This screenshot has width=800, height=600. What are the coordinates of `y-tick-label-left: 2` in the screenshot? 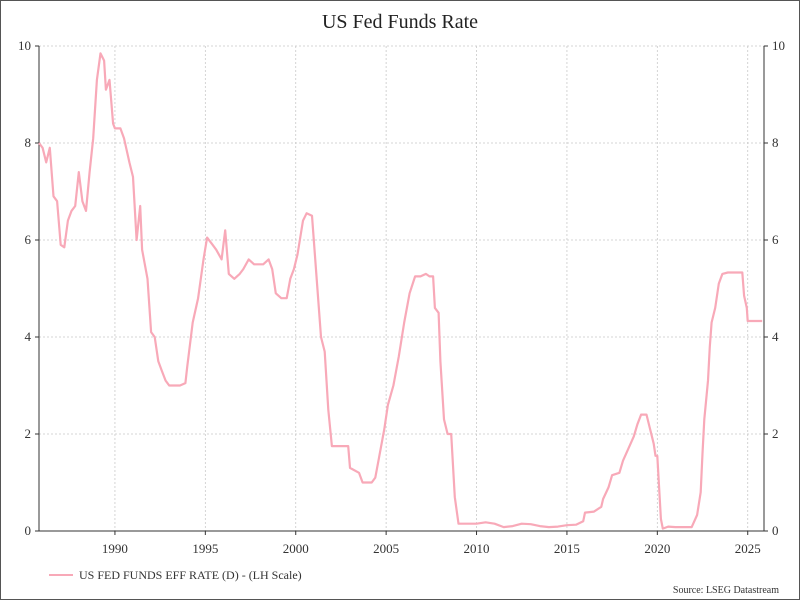 It's located at (28, 433).